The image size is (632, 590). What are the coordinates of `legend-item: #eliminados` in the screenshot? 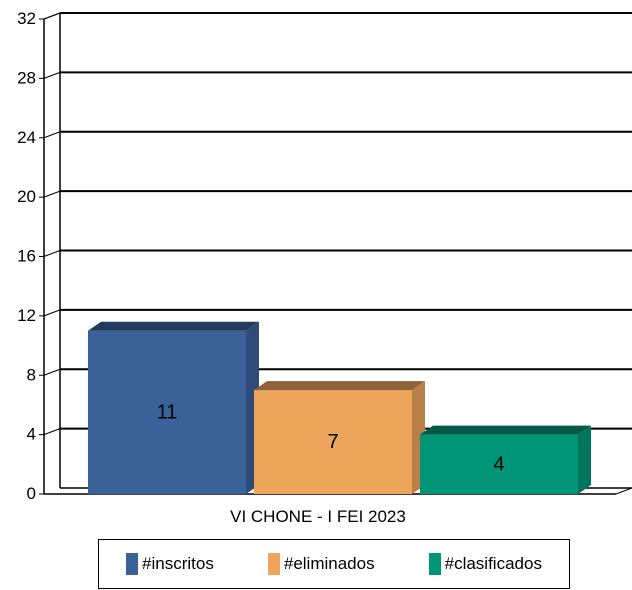 It's located at (321, 564).